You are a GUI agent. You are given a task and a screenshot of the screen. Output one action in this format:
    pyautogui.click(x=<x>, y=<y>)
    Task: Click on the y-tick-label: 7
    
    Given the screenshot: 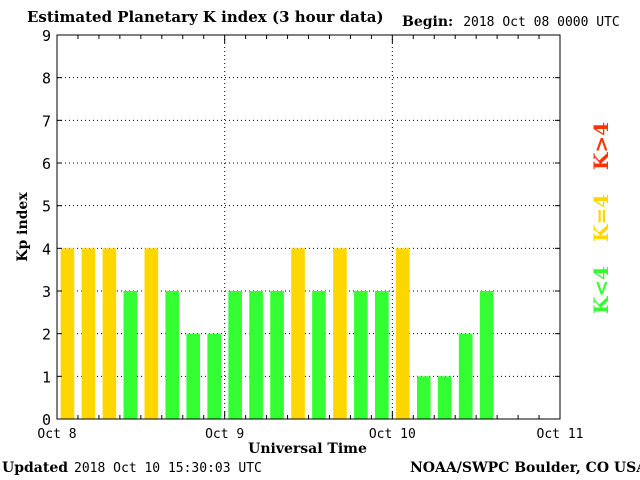 What is the action you would take?
    pyautogui.click(x=46, y=121)
    